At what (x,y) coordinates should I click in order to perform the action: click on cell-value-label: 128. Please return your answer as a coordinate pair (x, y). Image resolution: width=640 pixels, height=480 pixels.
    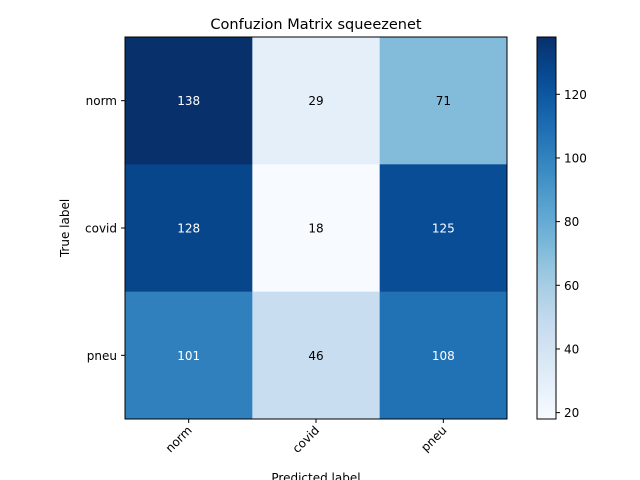
    Looking at the image, I should click on (188, 229).